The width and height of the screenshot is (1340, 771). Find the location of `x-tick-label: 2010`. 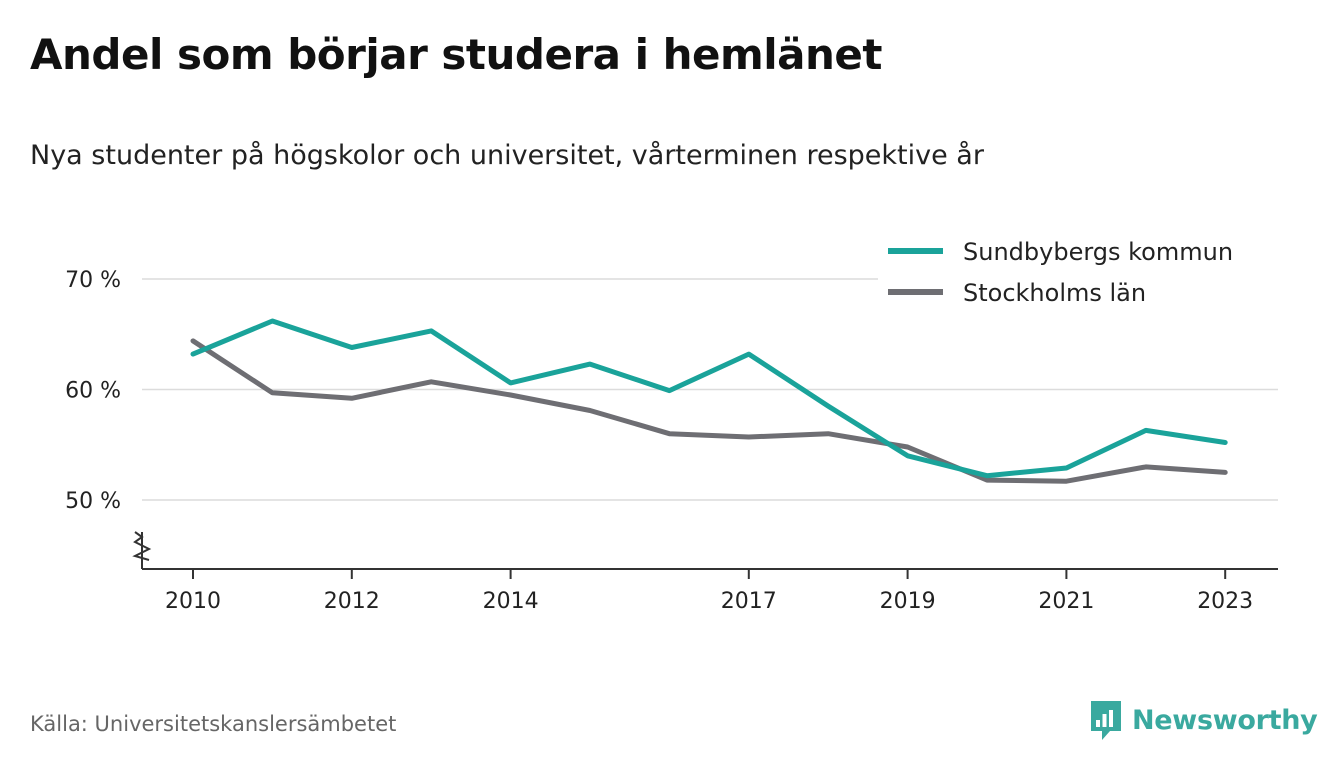

x-tick-label: 2010 is located at coordinates (193, 601).